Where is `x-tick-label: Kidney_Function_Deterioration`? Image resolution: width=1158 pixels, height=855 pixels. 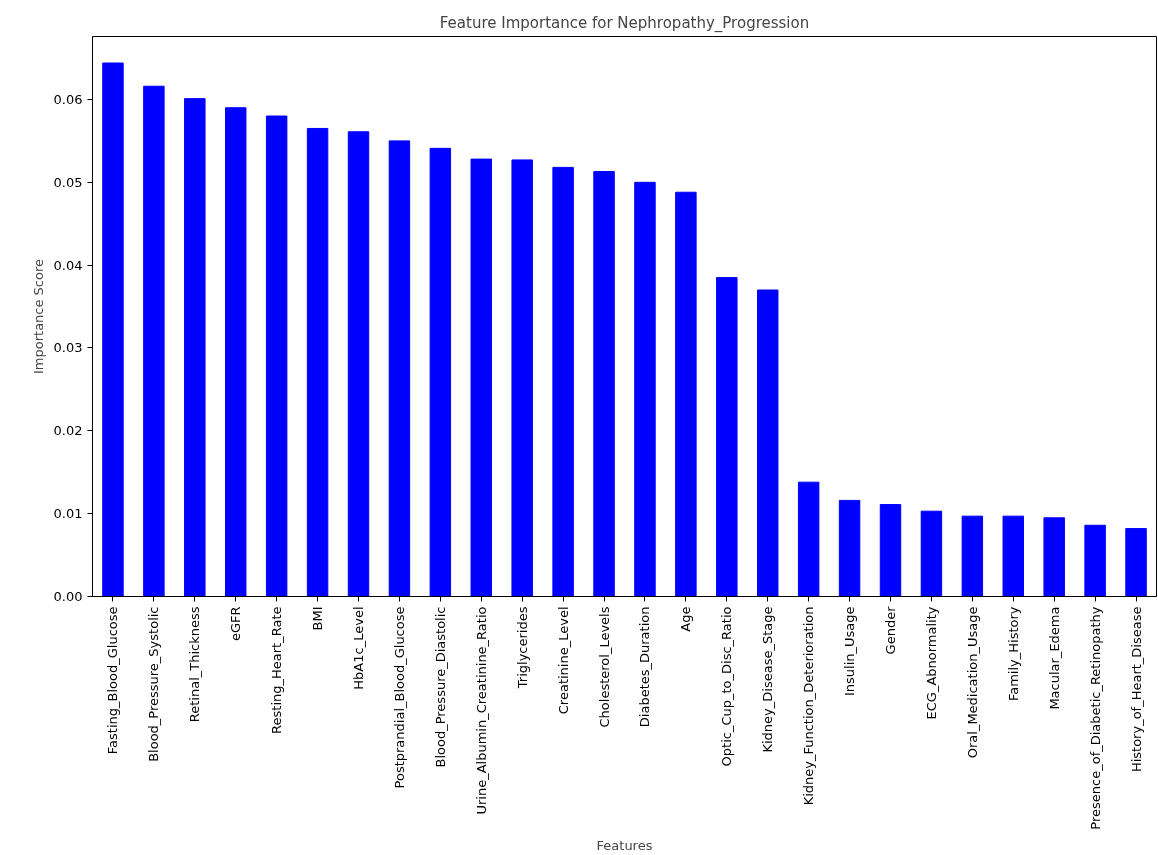
x-tick-label: Kidney_Function_Deterioration is located at coordinates (809, 706).